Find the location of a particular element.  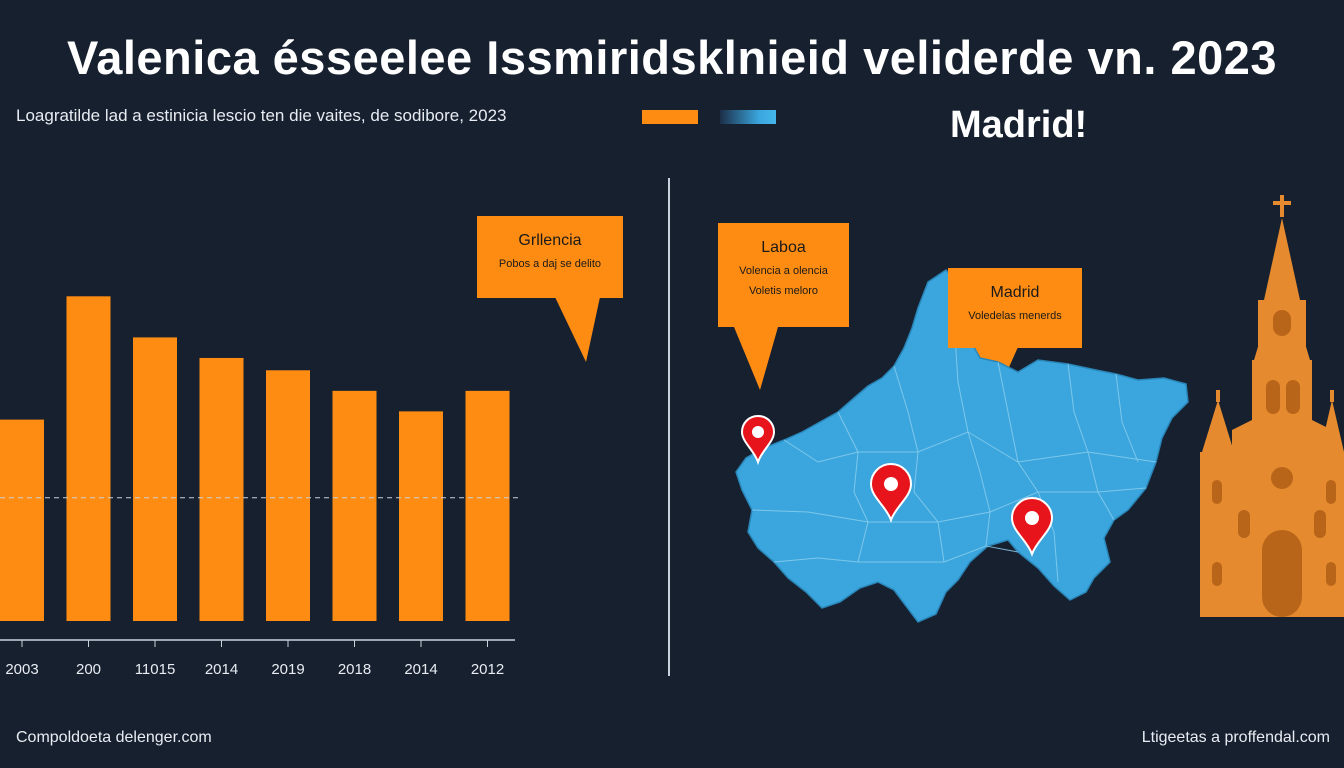

map-marker-west is located at coordinates (758, 440).